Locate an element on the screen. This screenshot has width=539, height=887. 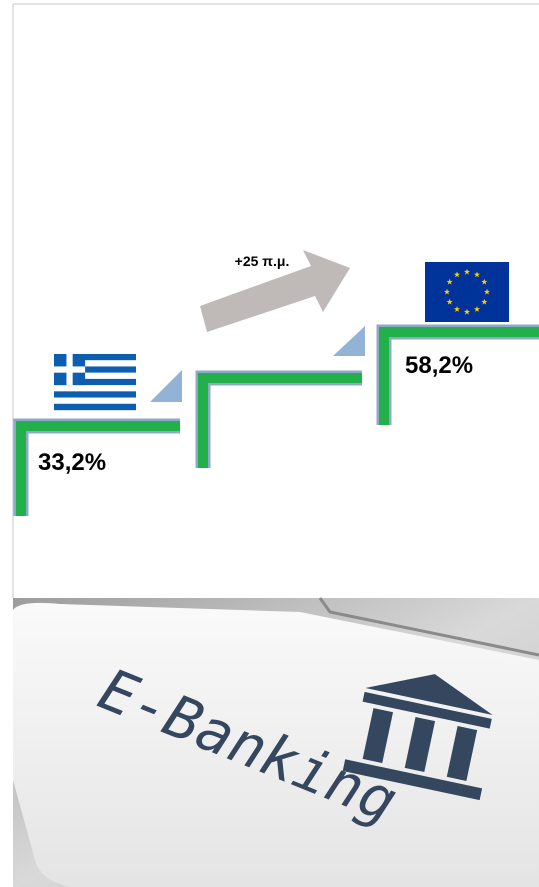
flag-cross is located at coordinates (69, 370).